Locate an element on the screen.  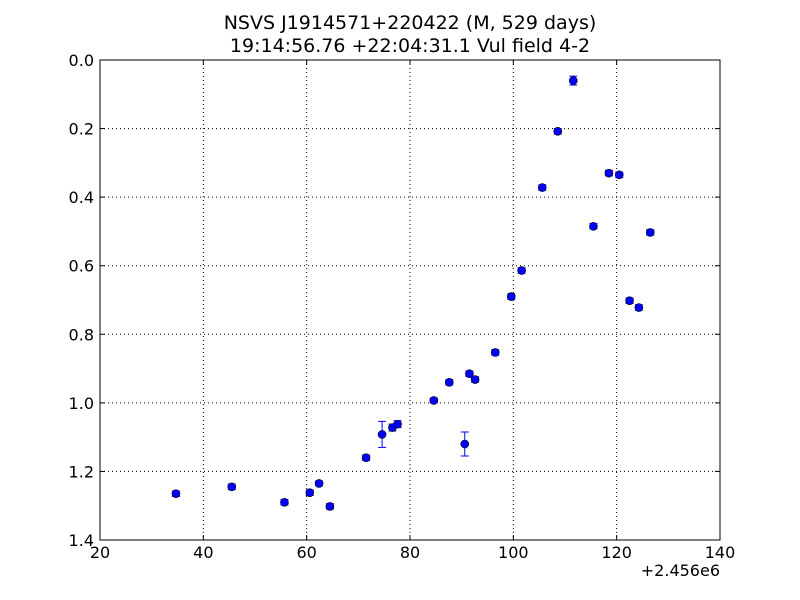
x-tick-label: 40 is located at coordinates (203, 552).